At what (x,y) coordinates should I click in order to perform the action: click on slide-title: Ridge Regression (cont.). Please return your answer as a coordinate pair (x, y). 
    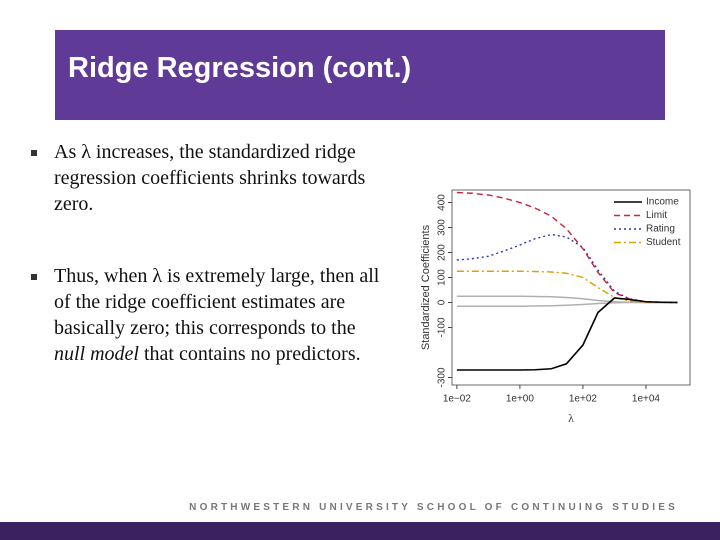
    Looking at the image, I should click on (240, 68).